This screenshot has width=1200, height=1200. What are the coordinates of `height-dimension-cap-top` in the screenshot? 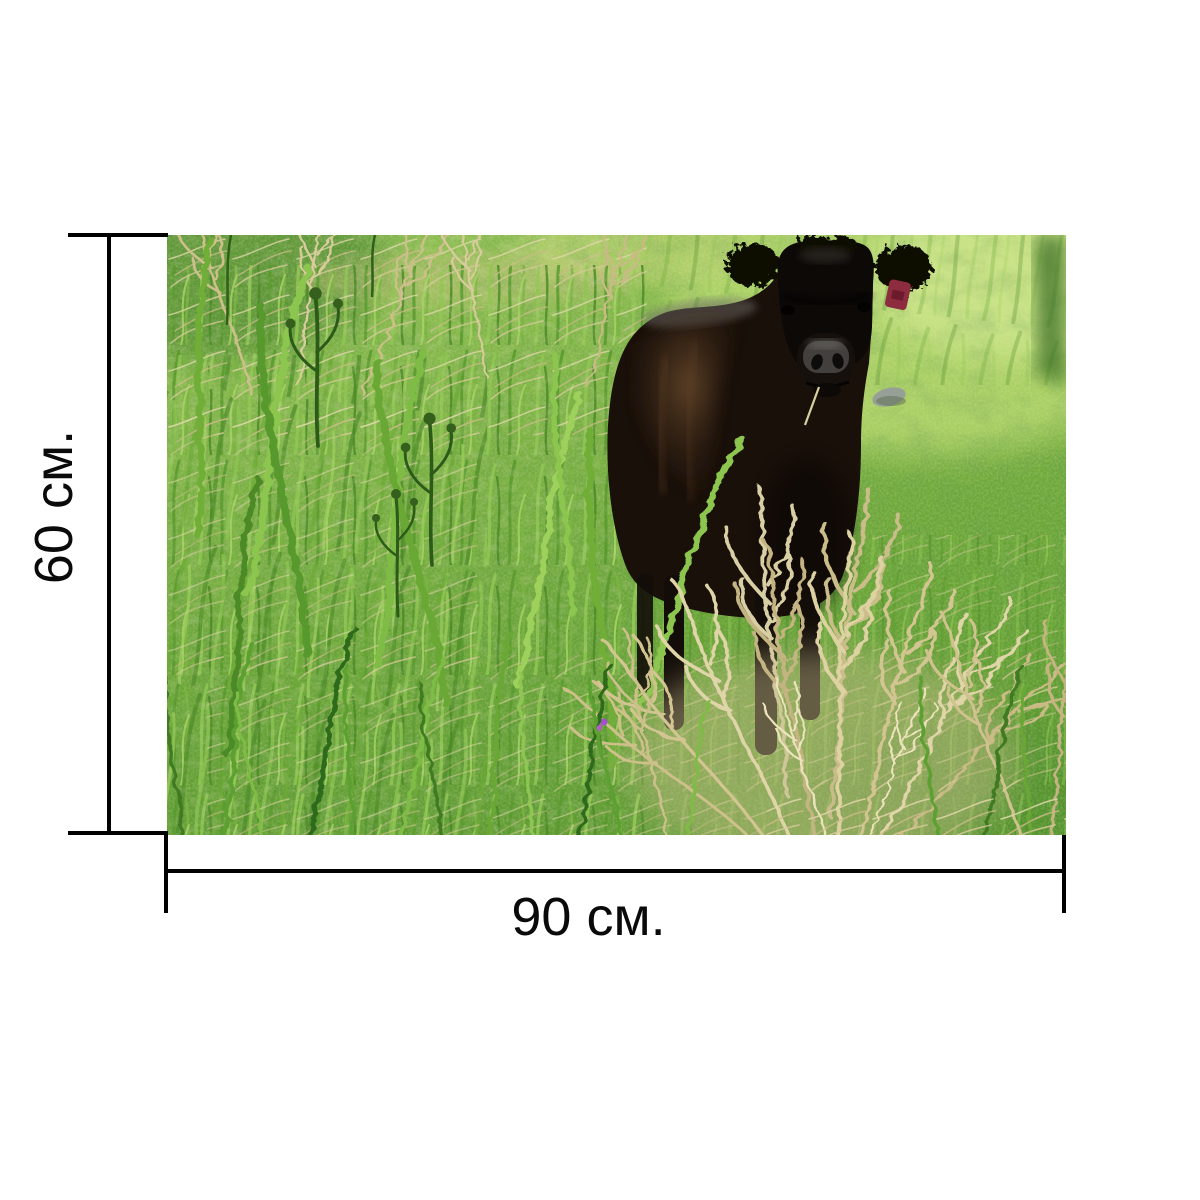 It's located at (118, 235).